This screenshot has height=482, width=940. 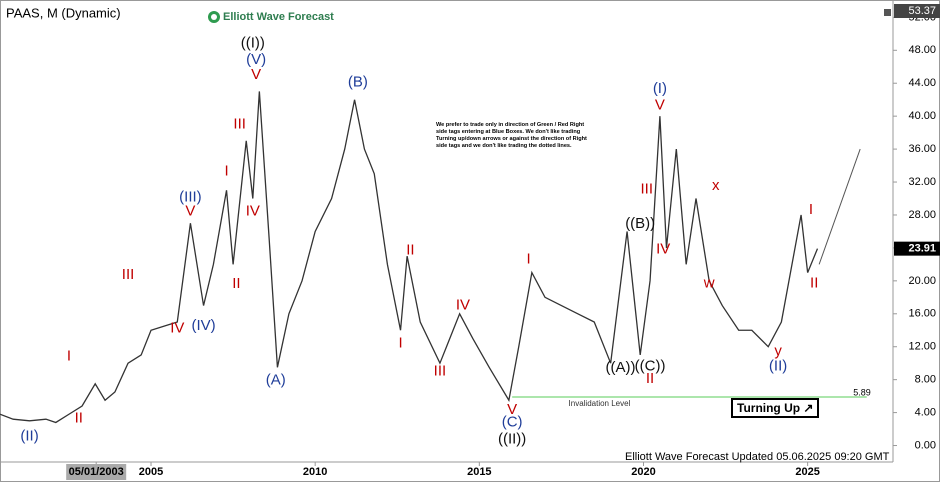 What do you see at coordinates (925, 445) in the screenshot?
I see `y-tick-label: 0.00` at bounding box center [925, 445].